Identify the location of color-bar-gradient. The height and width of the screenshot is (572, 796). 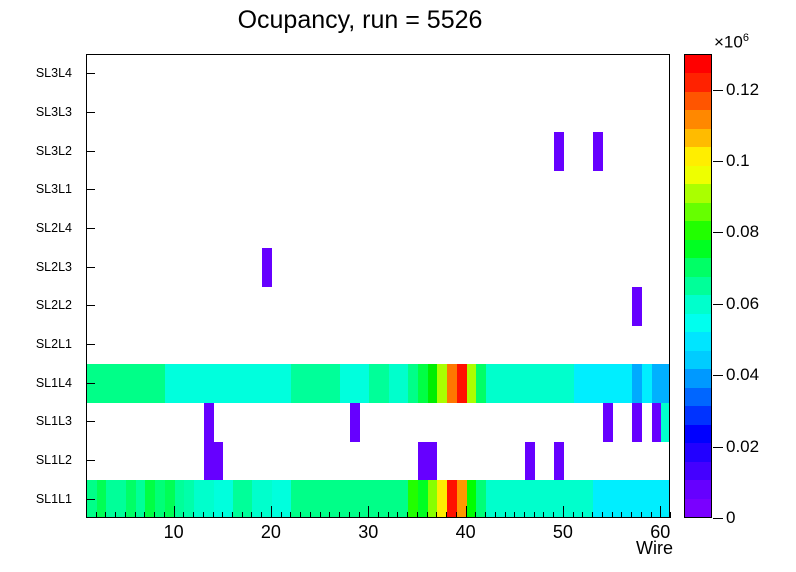
(698, 286).